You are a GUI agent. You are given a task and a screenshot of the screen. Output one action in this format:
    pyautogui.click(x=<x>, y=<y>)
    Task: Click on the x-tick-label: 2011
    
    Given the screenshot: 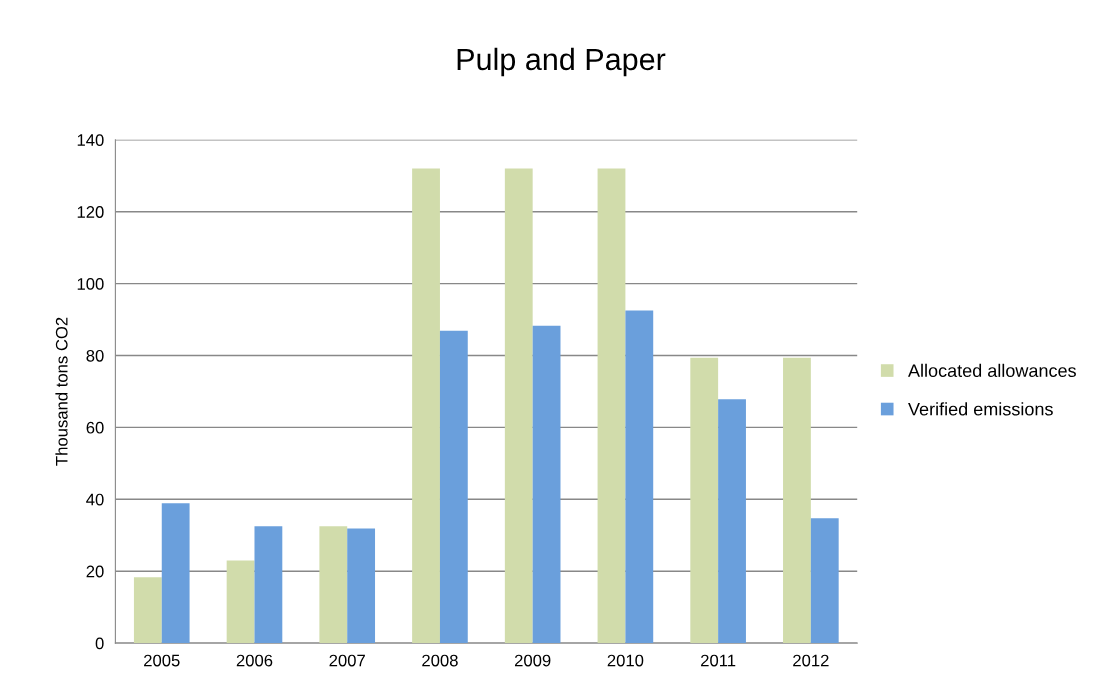 What is the action you would take?
    pyautogui.click(x=718, y=660)
    